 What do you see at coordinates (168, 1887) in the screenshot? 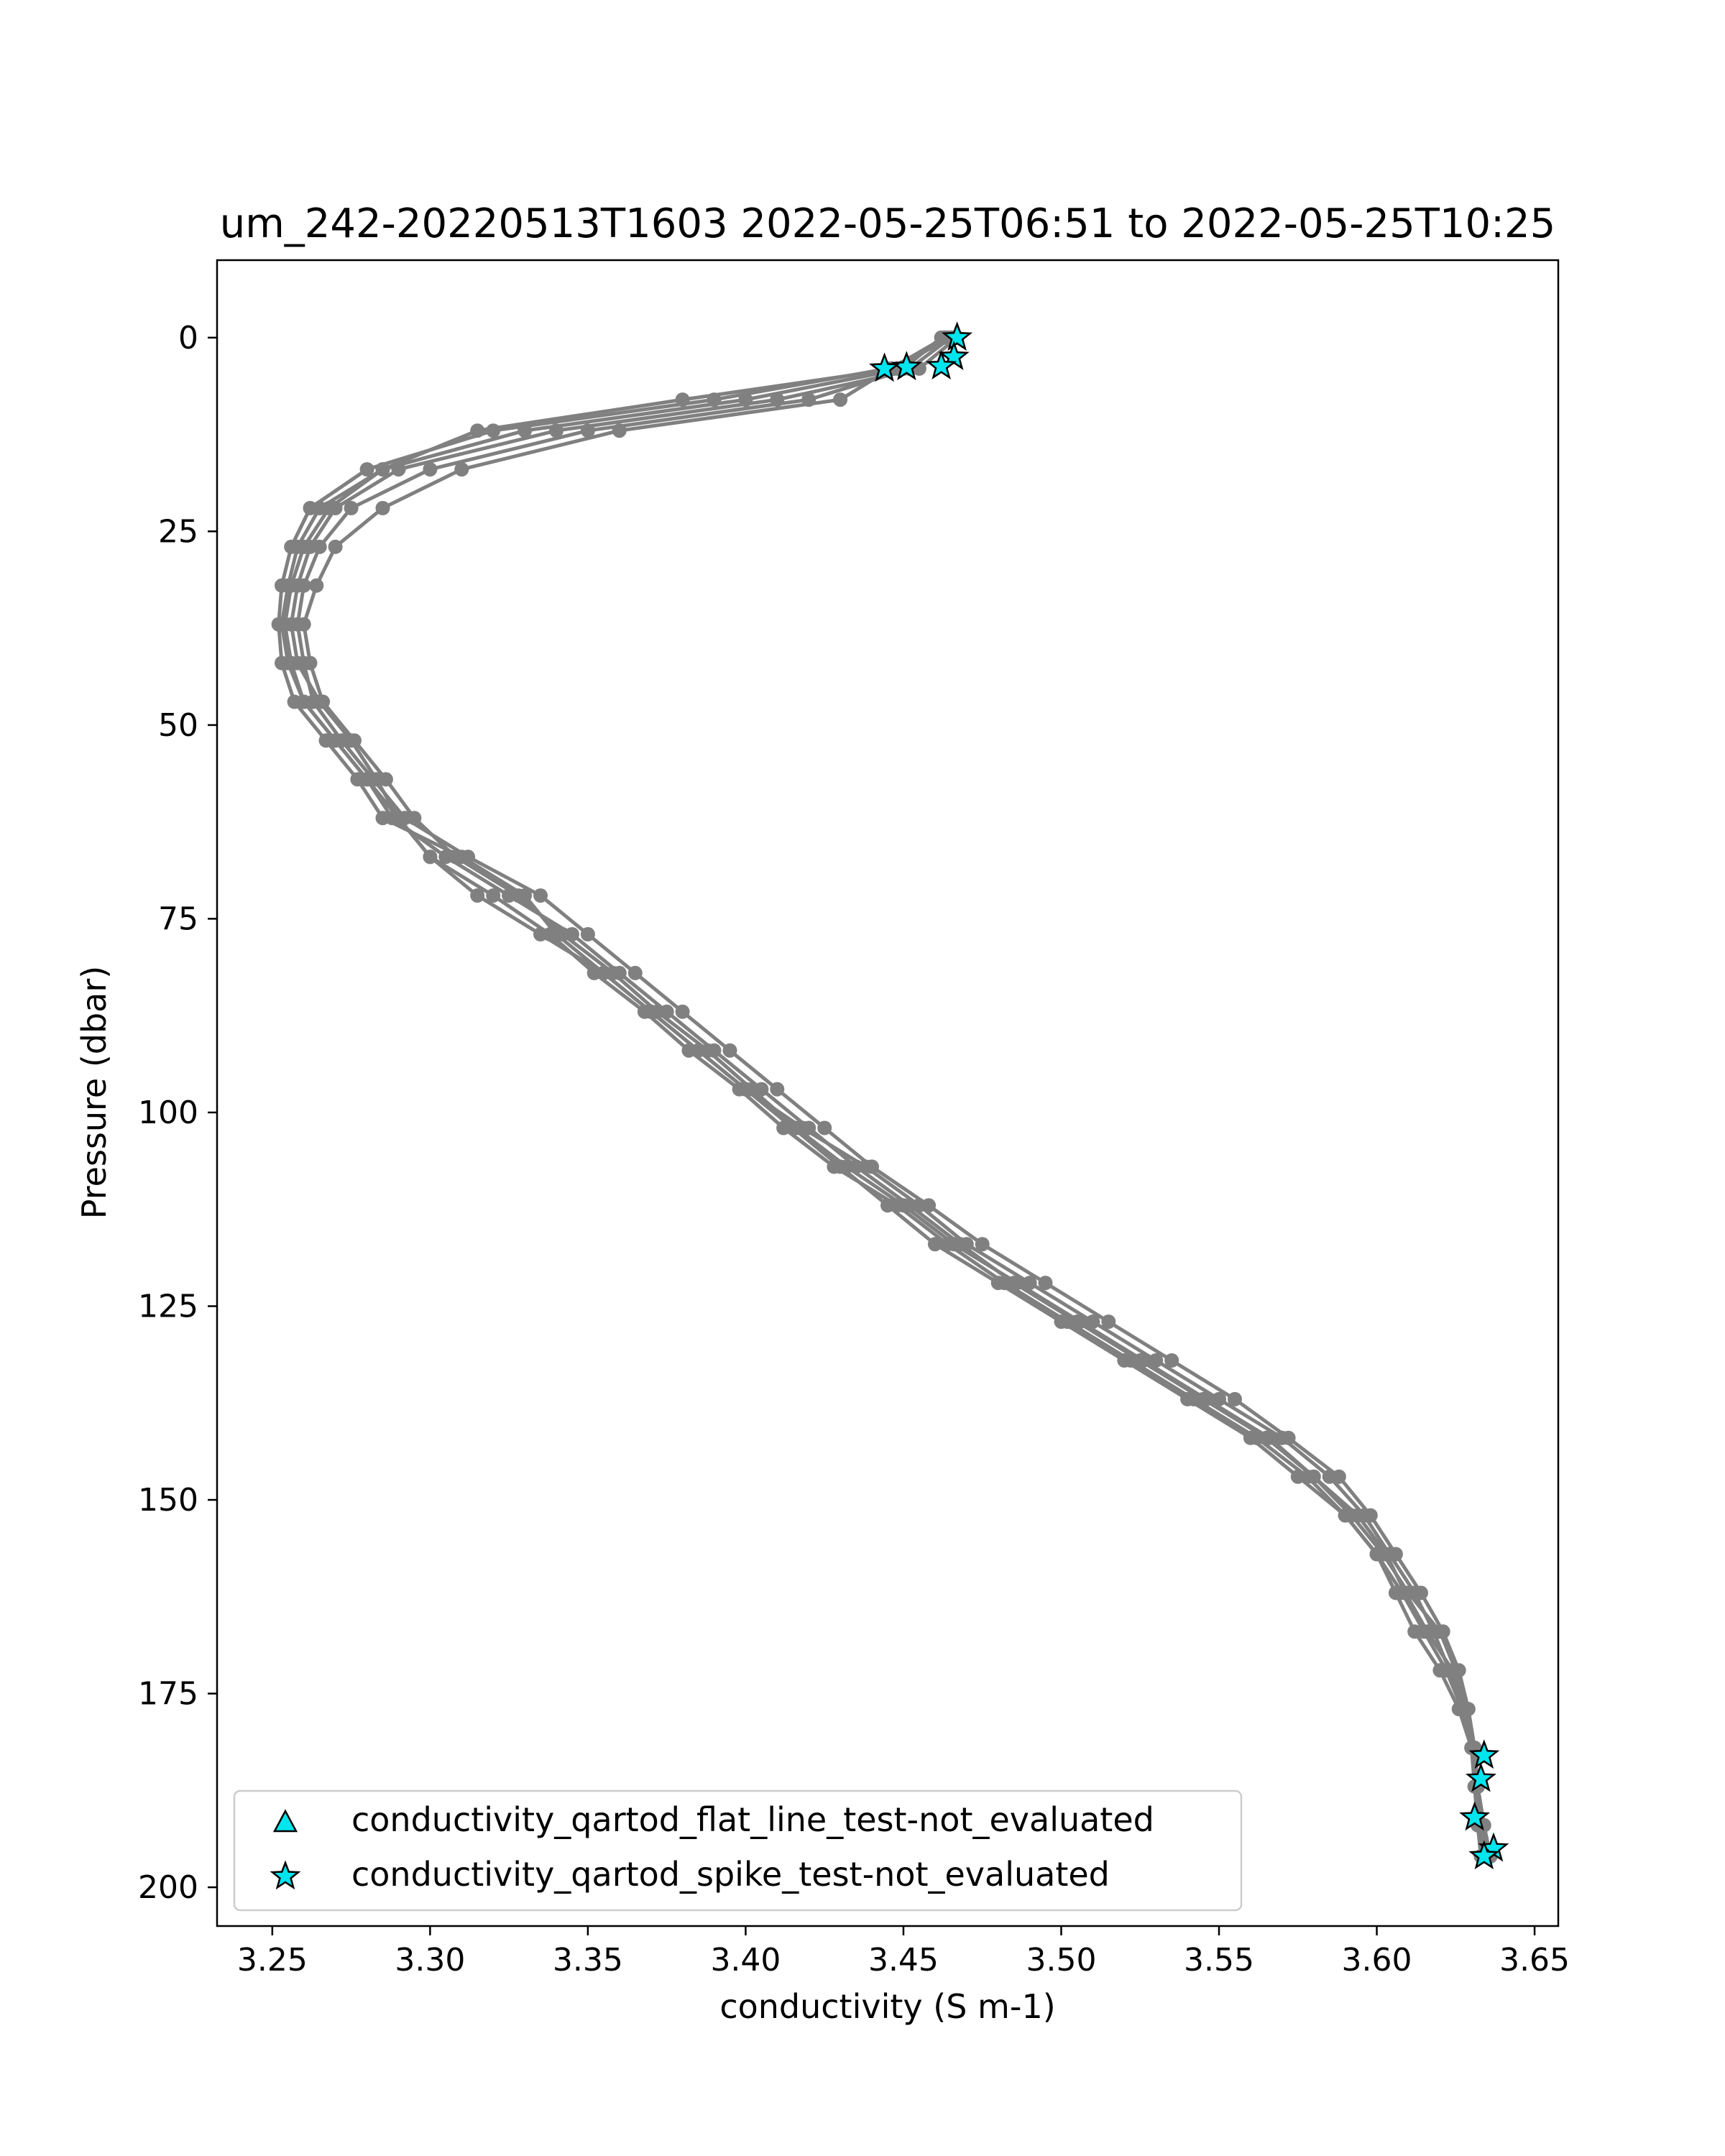
I see `y-tick-label: 200` at bounding box center [168, 1887].